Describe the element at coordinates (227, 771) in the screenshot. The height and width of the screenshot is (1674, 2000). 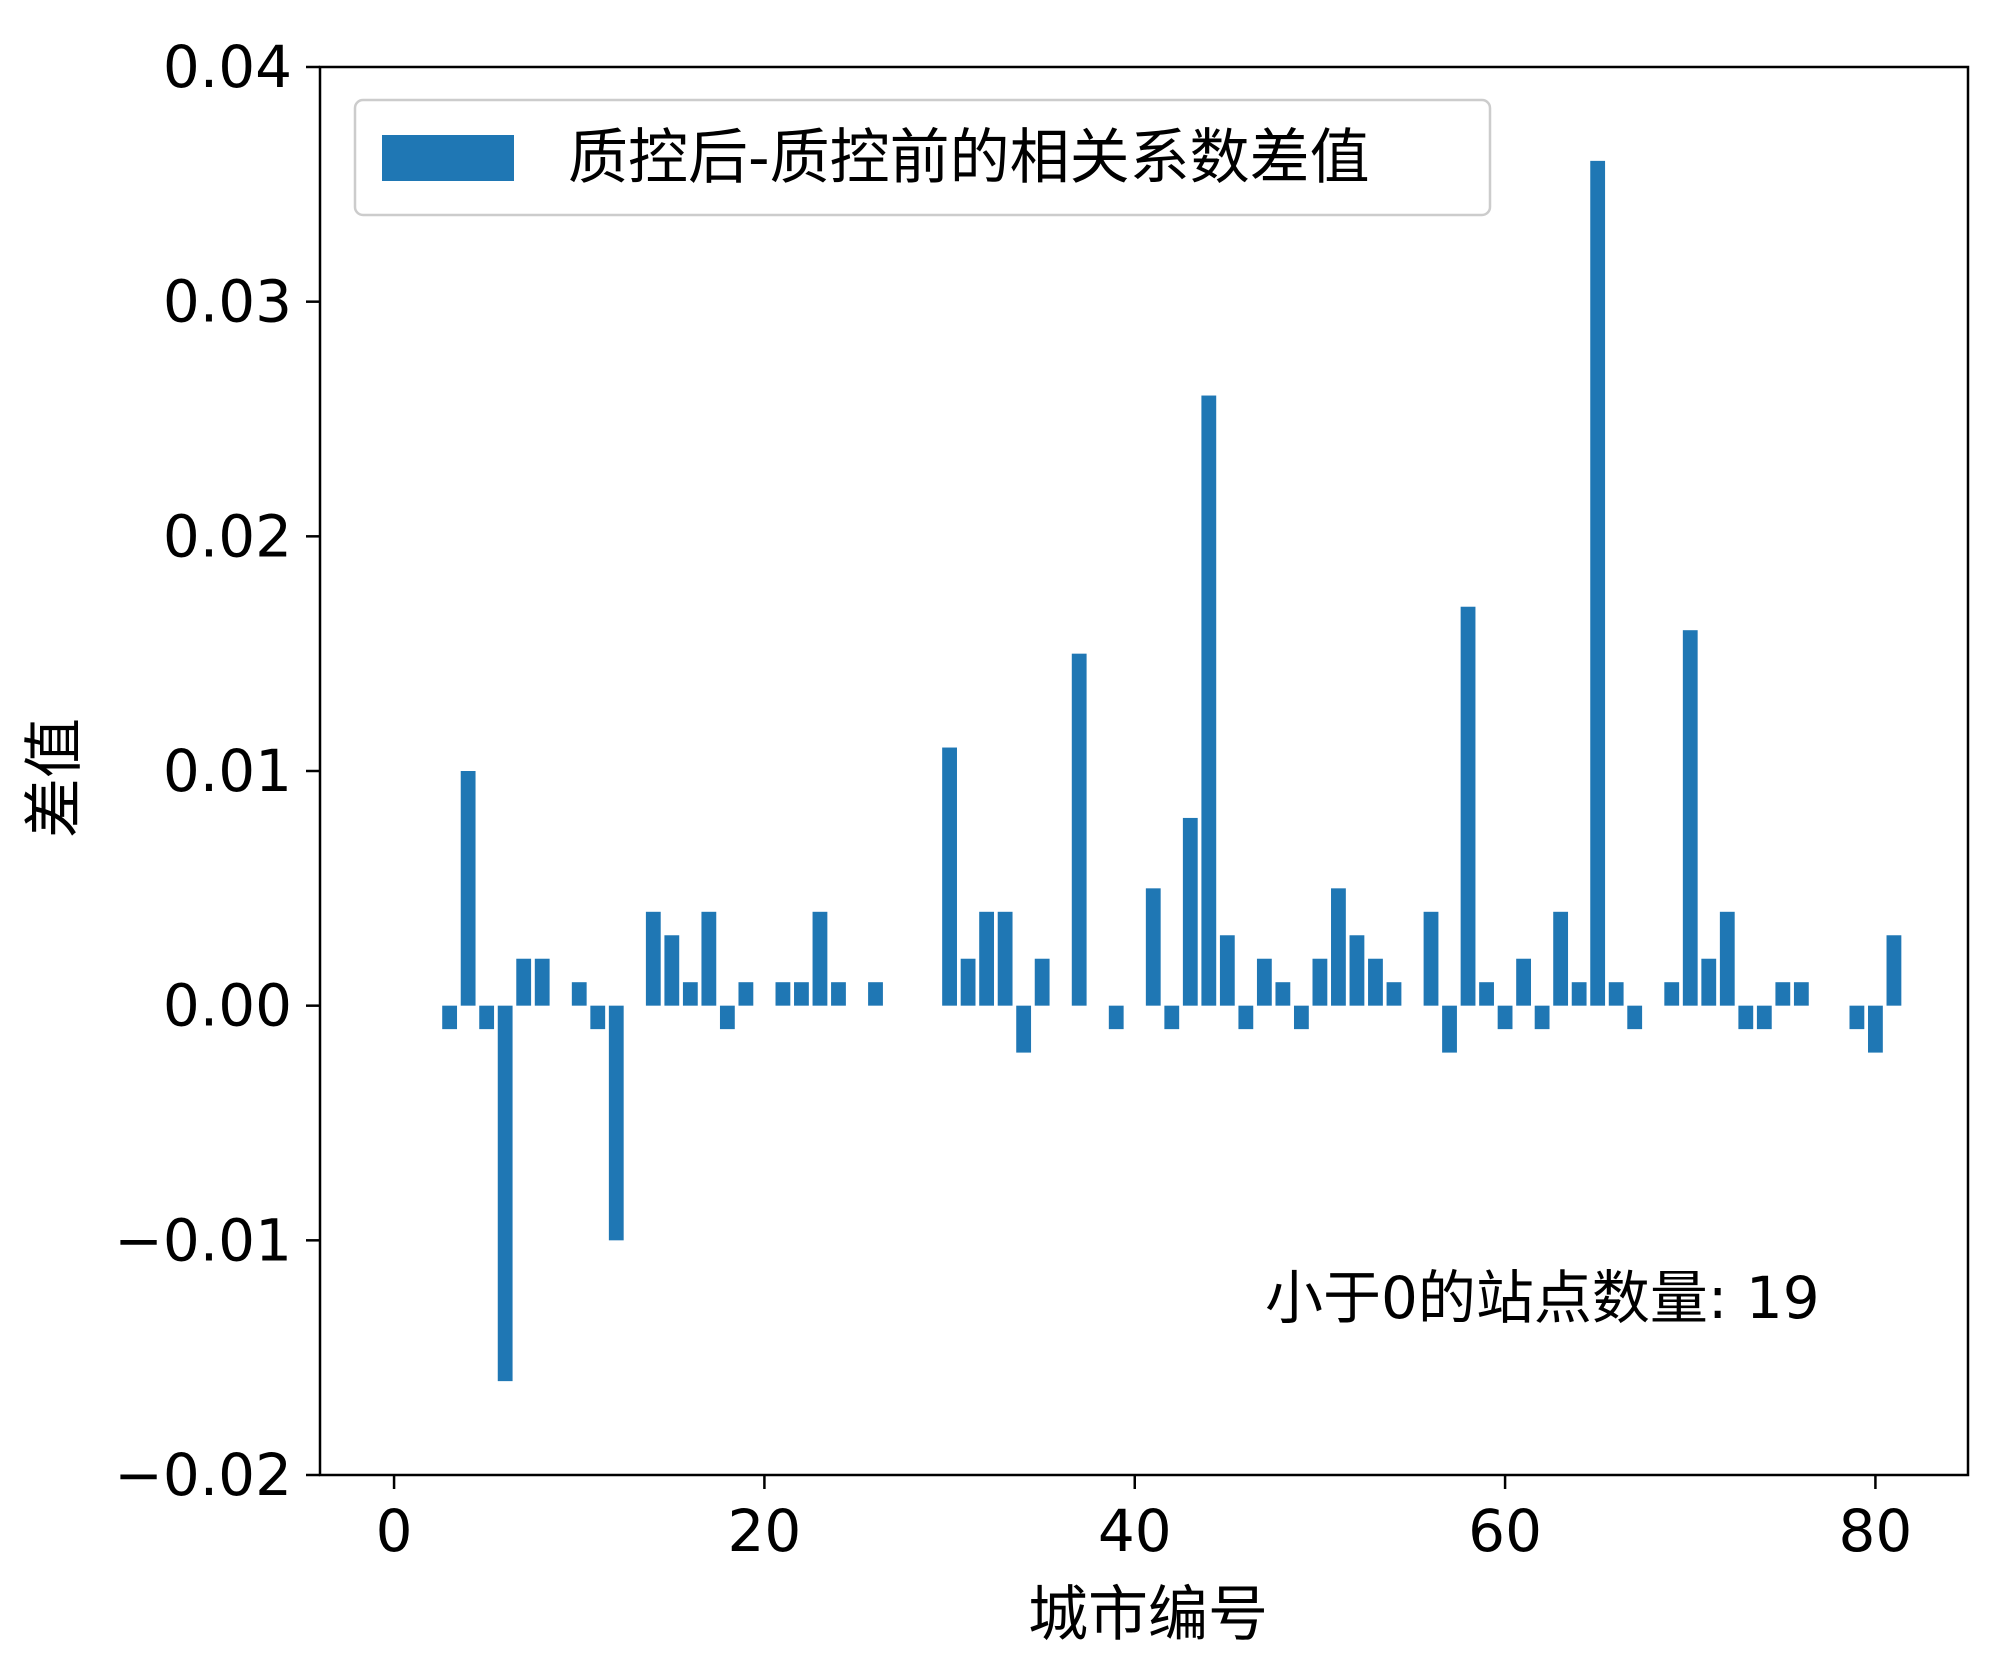
I see `y-tick-label: 0.01` at that location.